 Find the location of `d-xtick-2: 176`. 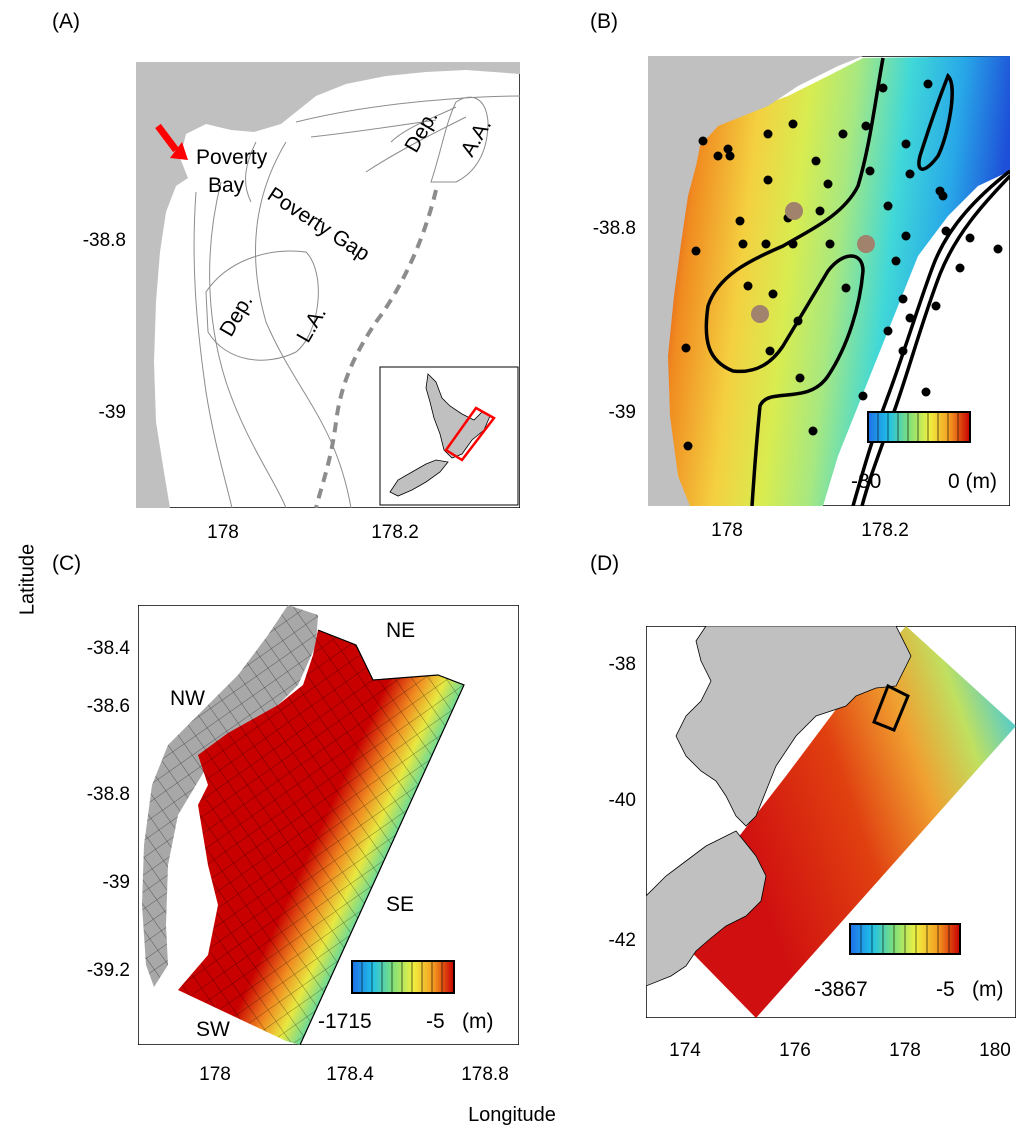

d-xtick-2: 176 is located at coordinates (795, 1050).